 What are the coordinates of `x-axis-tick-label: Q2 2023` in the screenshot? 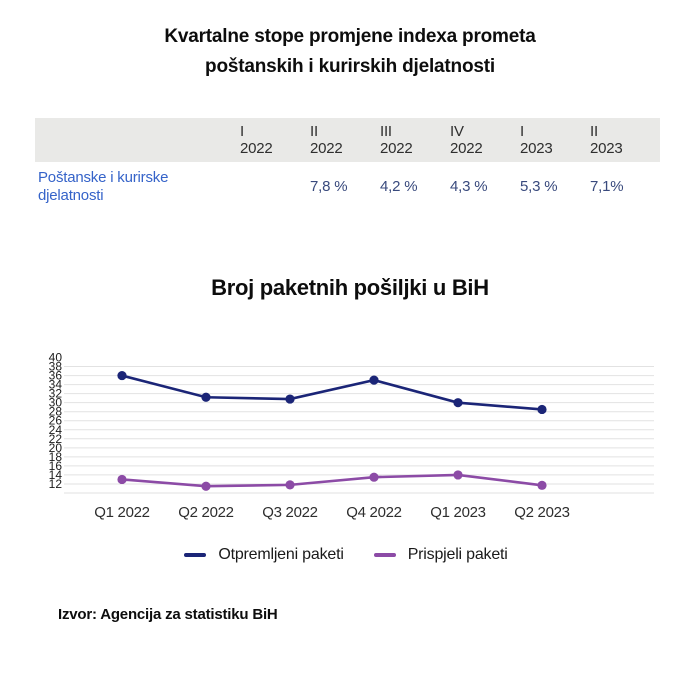 It's located at (541, 512).